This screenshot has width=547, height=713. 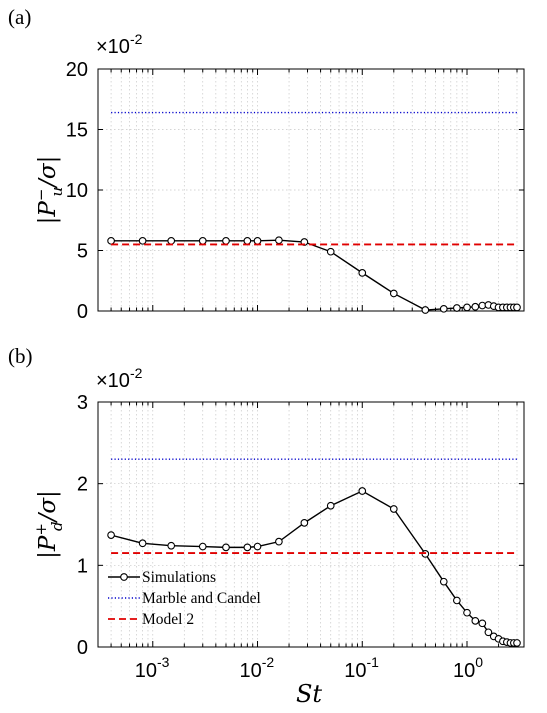 I want to click on y-tick-label: 2, so click(x=82, y=485).